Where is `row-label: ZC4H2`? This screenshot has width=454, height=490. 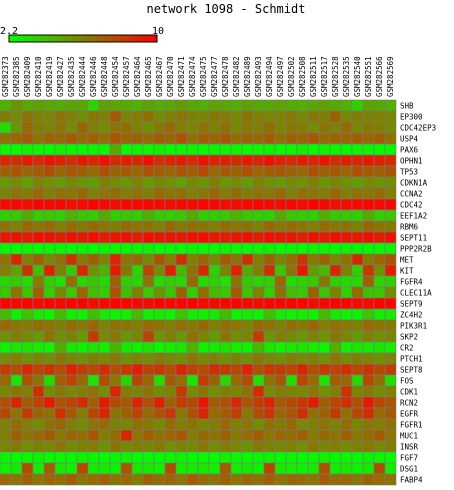
row-label: ZC4H2 is located at coordinates (411, 315).